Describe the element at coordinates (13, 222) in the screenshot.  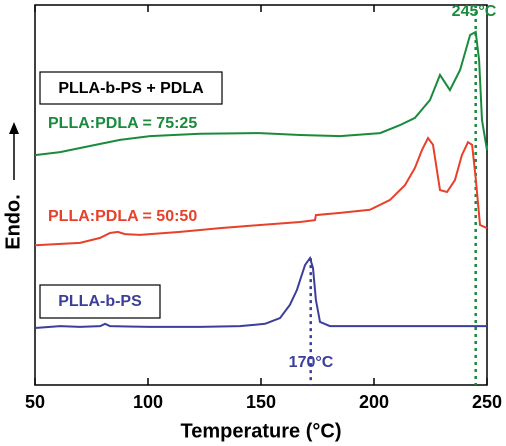
I see `y-axis-label: Endo.` at that location.